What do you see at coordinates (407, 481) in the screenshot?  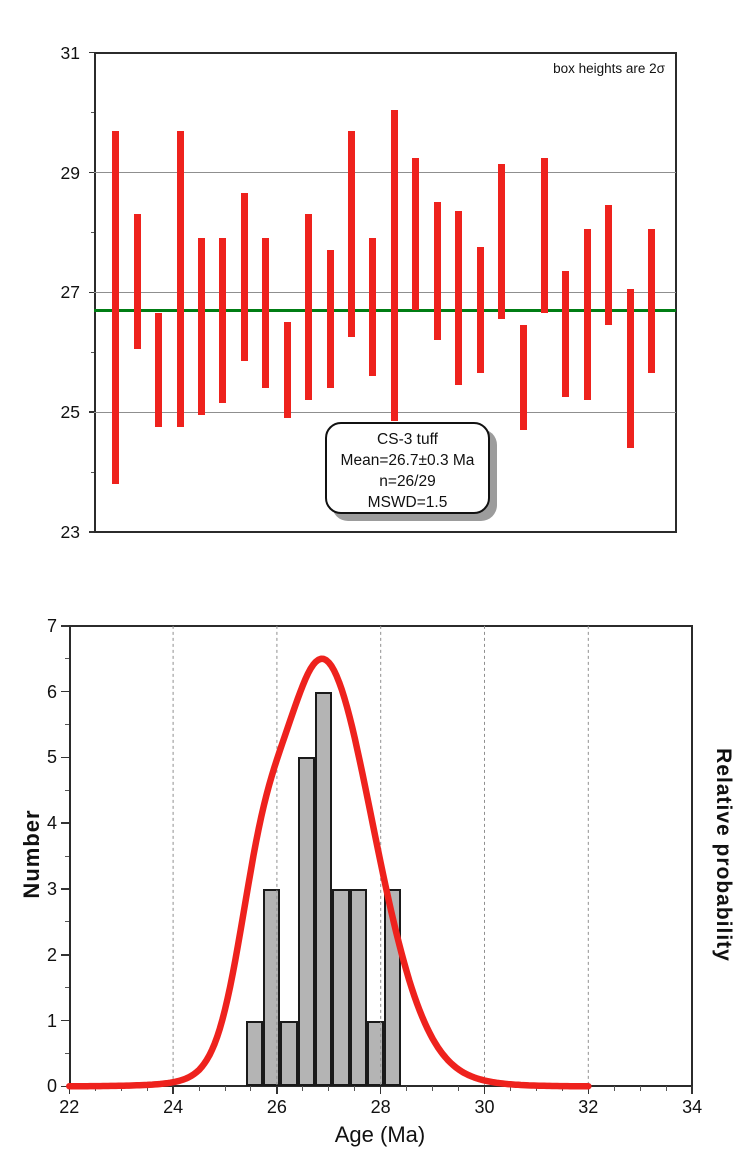 I see `info-box-n: n=26/29` at bounding box center [407, 481].